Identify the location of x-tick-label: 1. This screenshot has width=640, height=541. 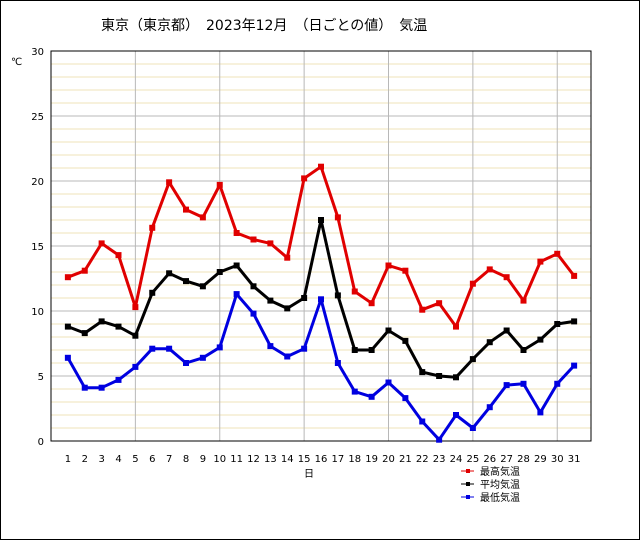
(68, 459).